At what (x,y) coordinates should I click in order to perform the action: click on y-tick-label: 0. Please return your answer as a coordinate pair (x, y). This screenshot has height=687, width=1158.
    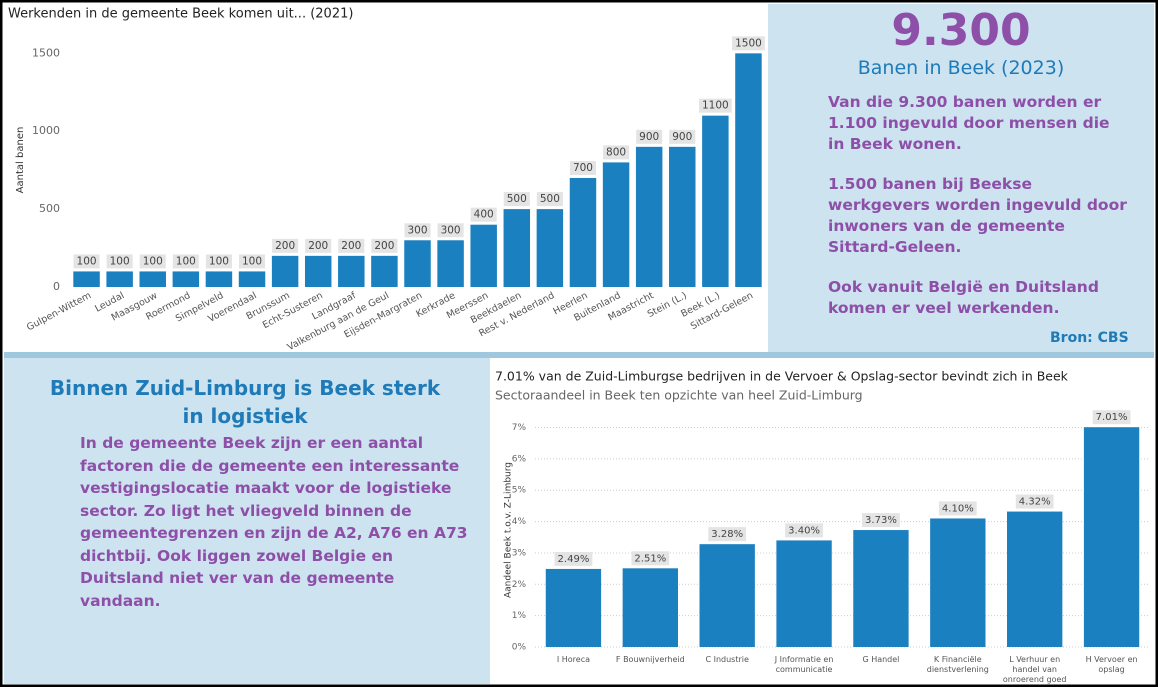
    Looking at the image, I should click on (56, 286).